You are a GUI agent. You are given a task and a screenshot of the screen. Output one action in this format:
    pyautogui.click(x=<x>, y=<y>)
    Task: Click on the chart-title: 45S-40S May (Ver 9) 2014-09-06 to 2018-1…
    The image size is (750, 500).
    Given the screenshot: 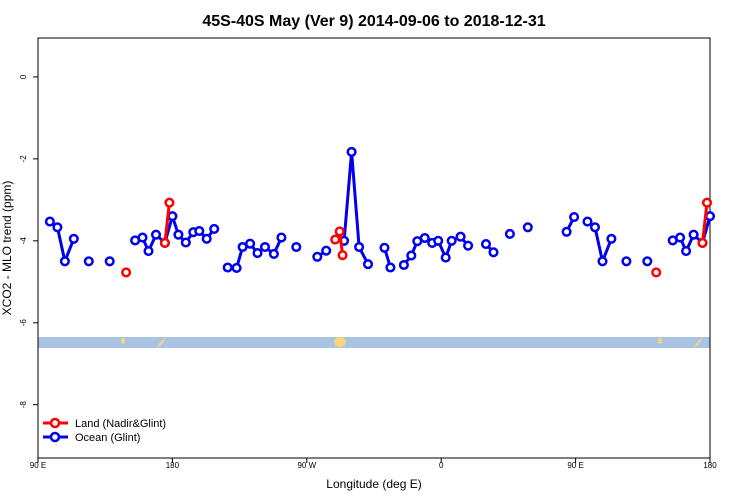 What is the action you would take?
    pyautogui.click(x=373, y=21)
    